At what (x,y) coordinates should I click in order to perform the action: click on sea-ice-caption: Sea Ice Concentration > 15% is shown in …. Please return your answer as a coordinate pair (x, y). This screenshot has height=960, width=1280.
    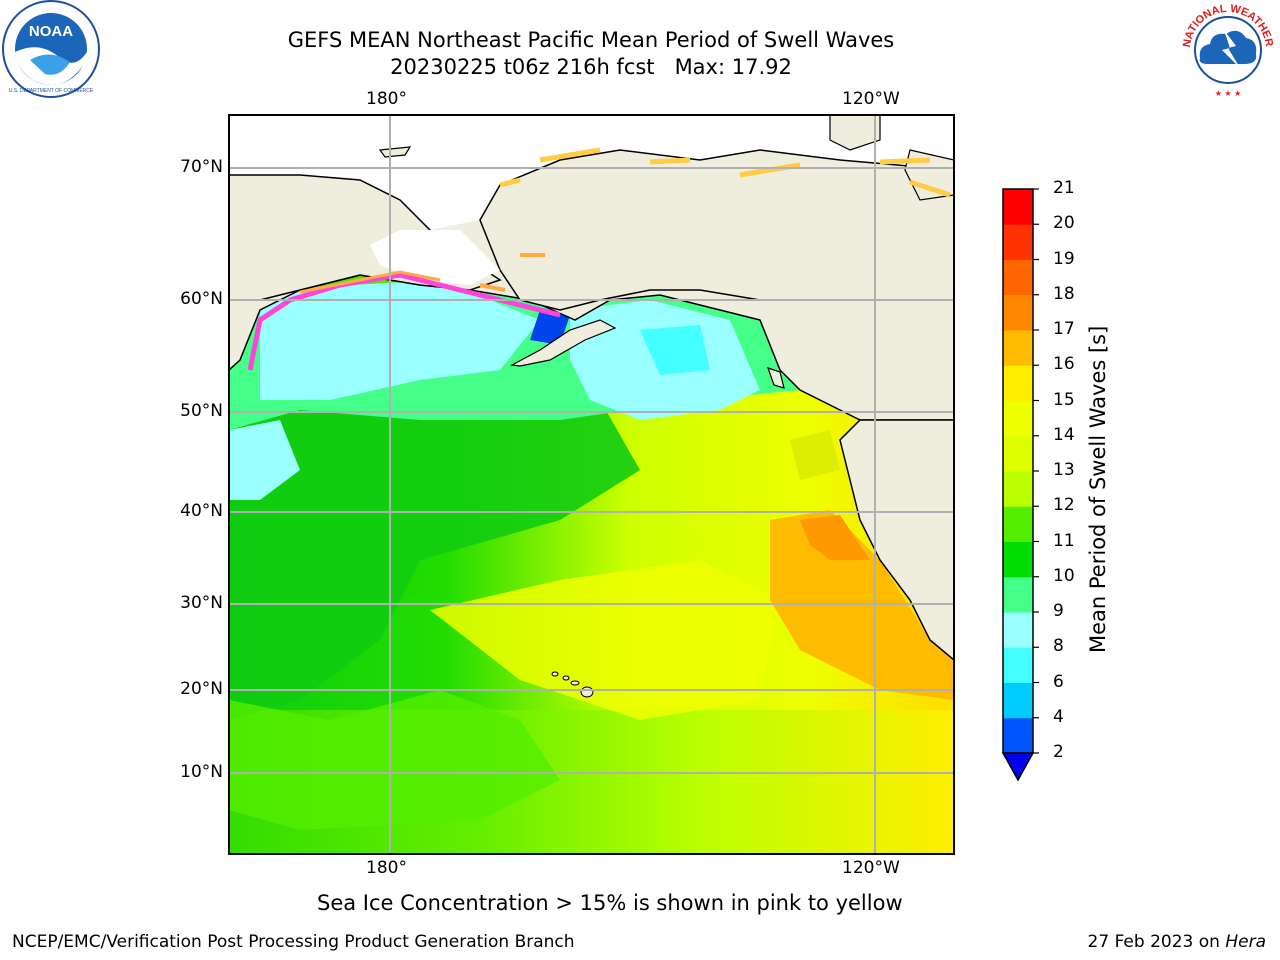
    Looking at the image, I should click on (610, 903).